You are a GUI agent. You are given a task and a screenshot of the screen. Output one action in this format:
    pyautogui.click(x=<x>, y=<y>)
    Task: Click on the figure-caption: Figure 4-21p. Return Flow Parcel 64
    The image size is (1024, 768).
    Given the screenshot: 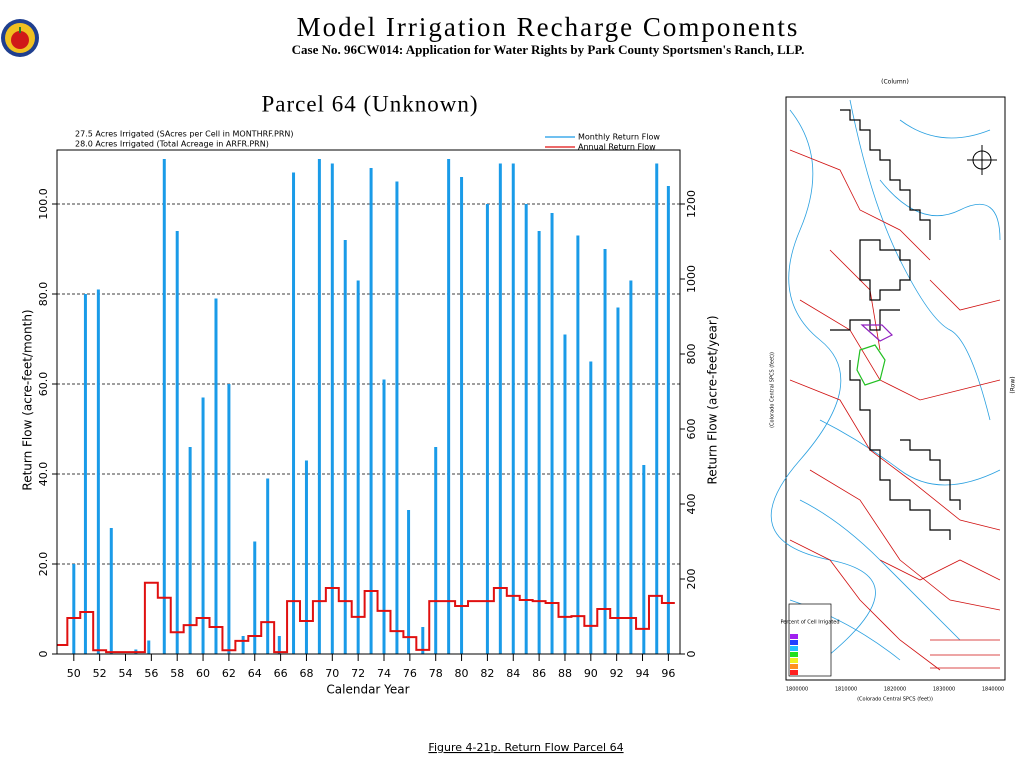 What is the action you would take?
    pyautogui.click(x=525, y=747)
    